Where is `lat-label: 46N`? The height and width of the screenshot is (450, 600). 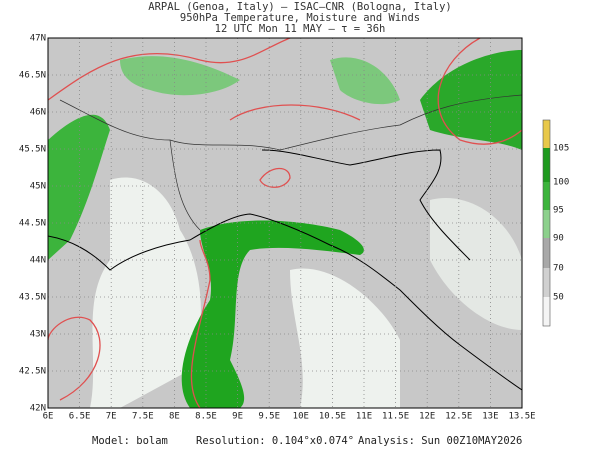 lat-label: 46N is located at coordinates (38, 113).